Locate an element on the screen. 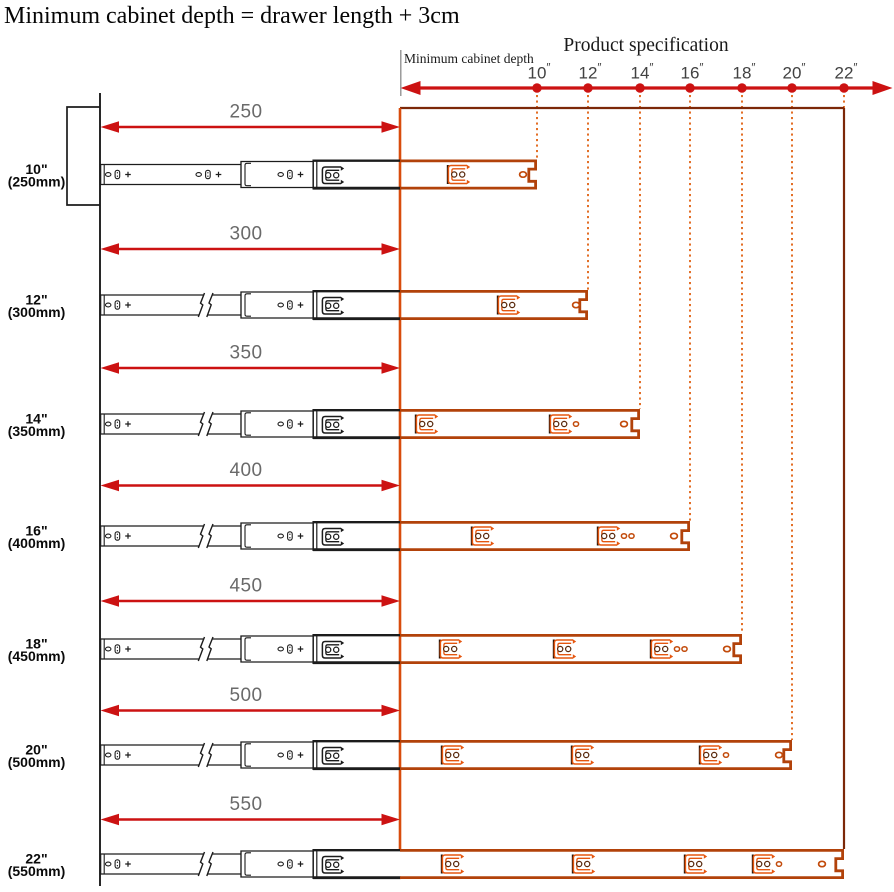  row6-orange-bracket1-tip-bottom is located at coordinates (462, 762).